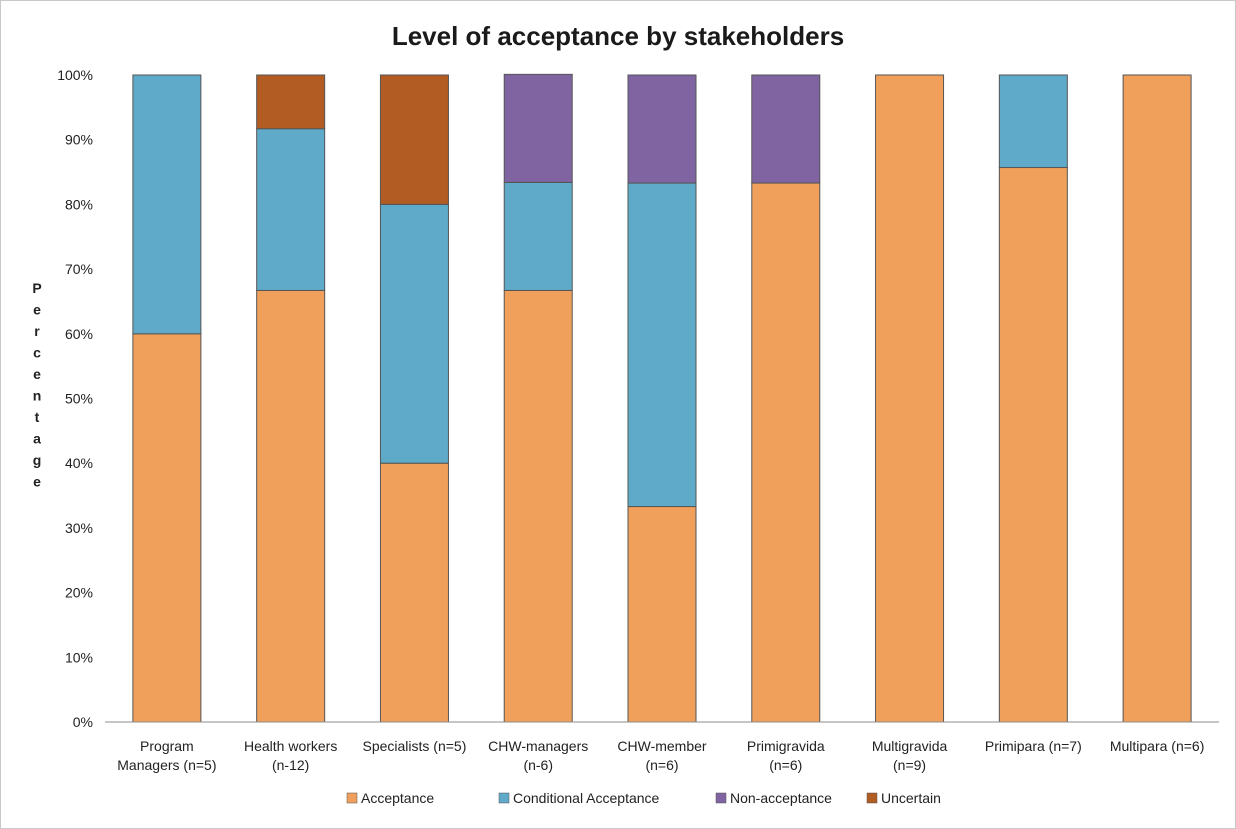 This screenshot has height=829, width=1236. I want to click on x-category-label: Multigravida (n=9), so click(910, 755).